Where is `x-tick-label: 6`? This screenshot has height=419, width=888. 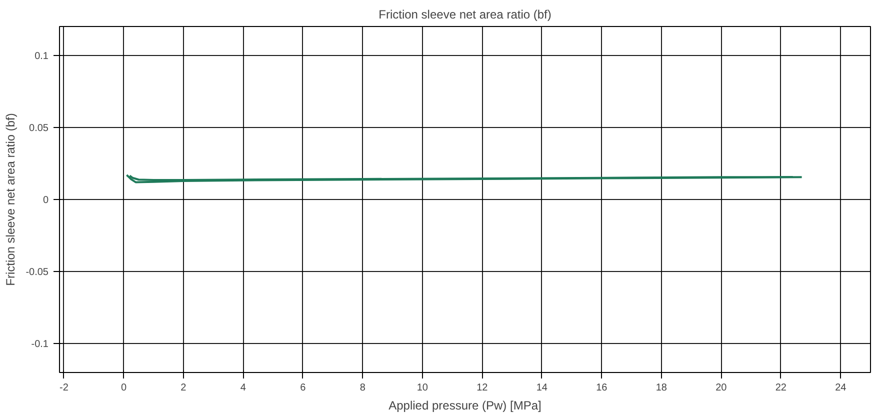
x-tick-label: 6 is located at coordinates (303, 388).